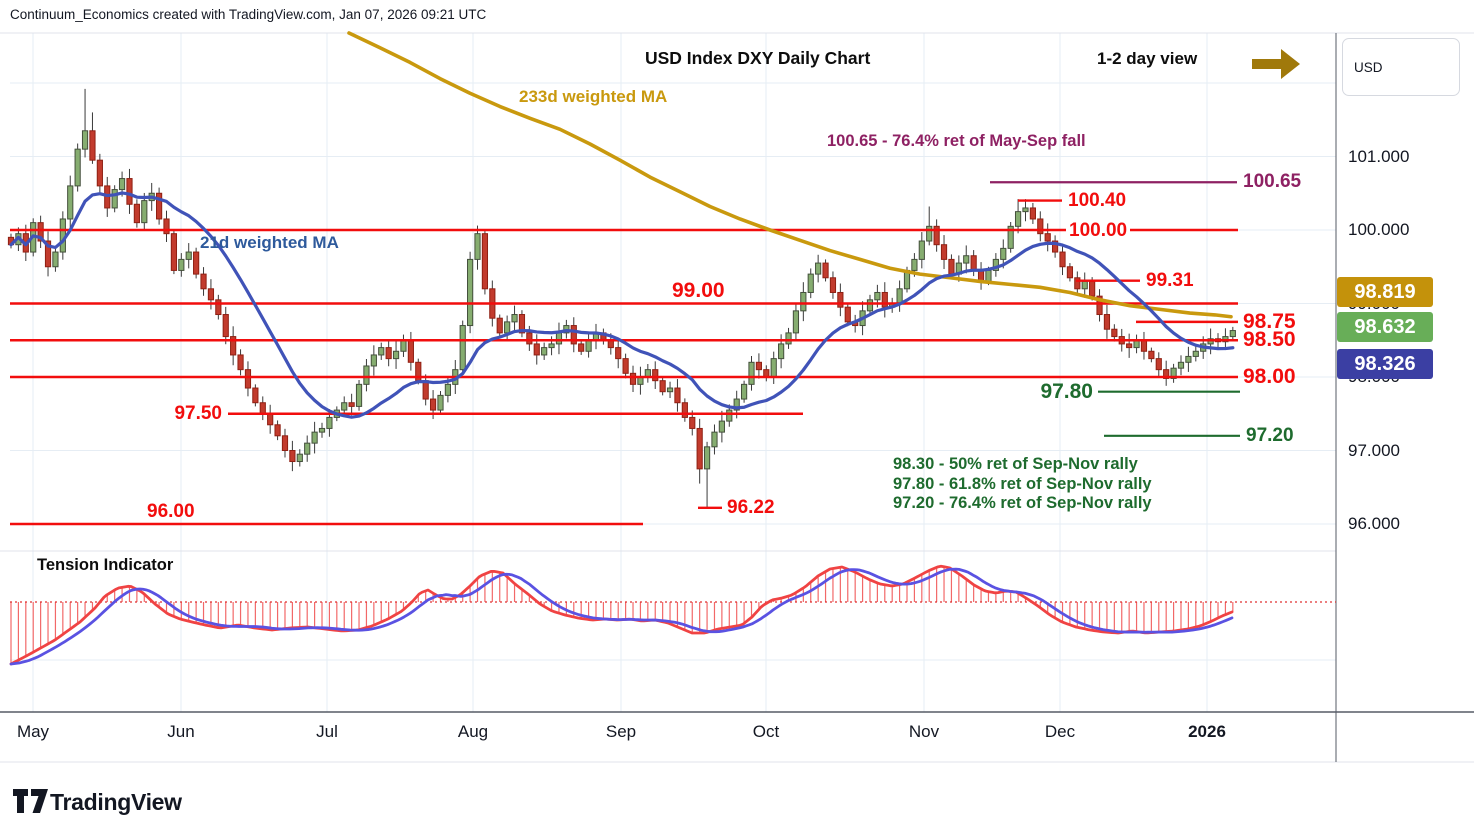 The width and height of the screenshot is (1474, 840). I want to click on level-label-96.00: 96.00, so click(171, 511).